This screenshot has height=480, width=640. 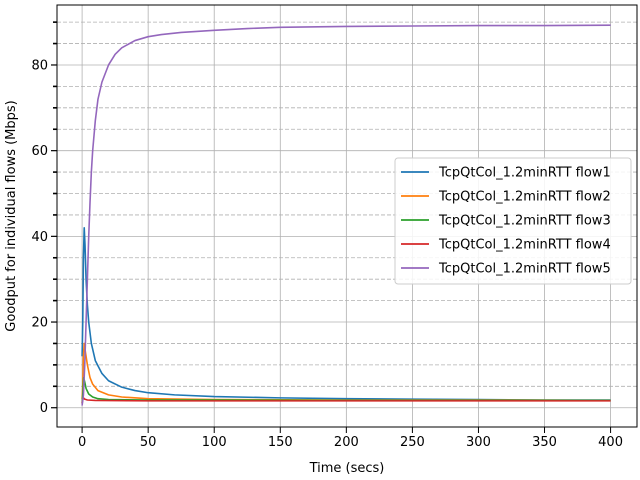 I want to click on legend-label-flow3: TcpQtCol_1.2minRTT flow3, so click(x=524, y=221).